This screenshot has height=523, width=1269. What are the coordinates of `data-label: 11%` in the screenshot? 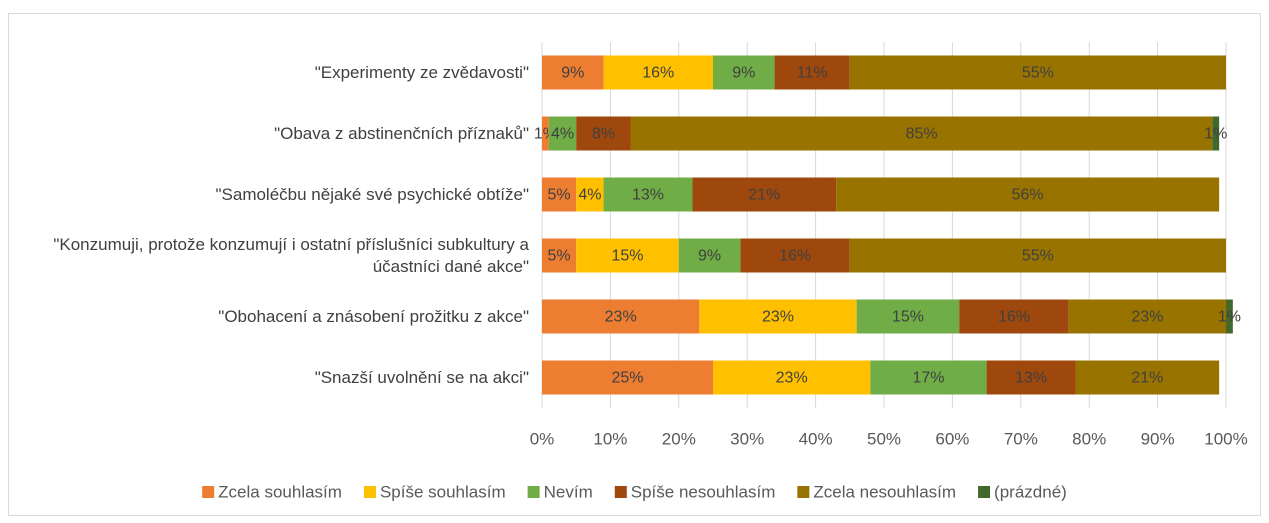 It's located at (812, 73).